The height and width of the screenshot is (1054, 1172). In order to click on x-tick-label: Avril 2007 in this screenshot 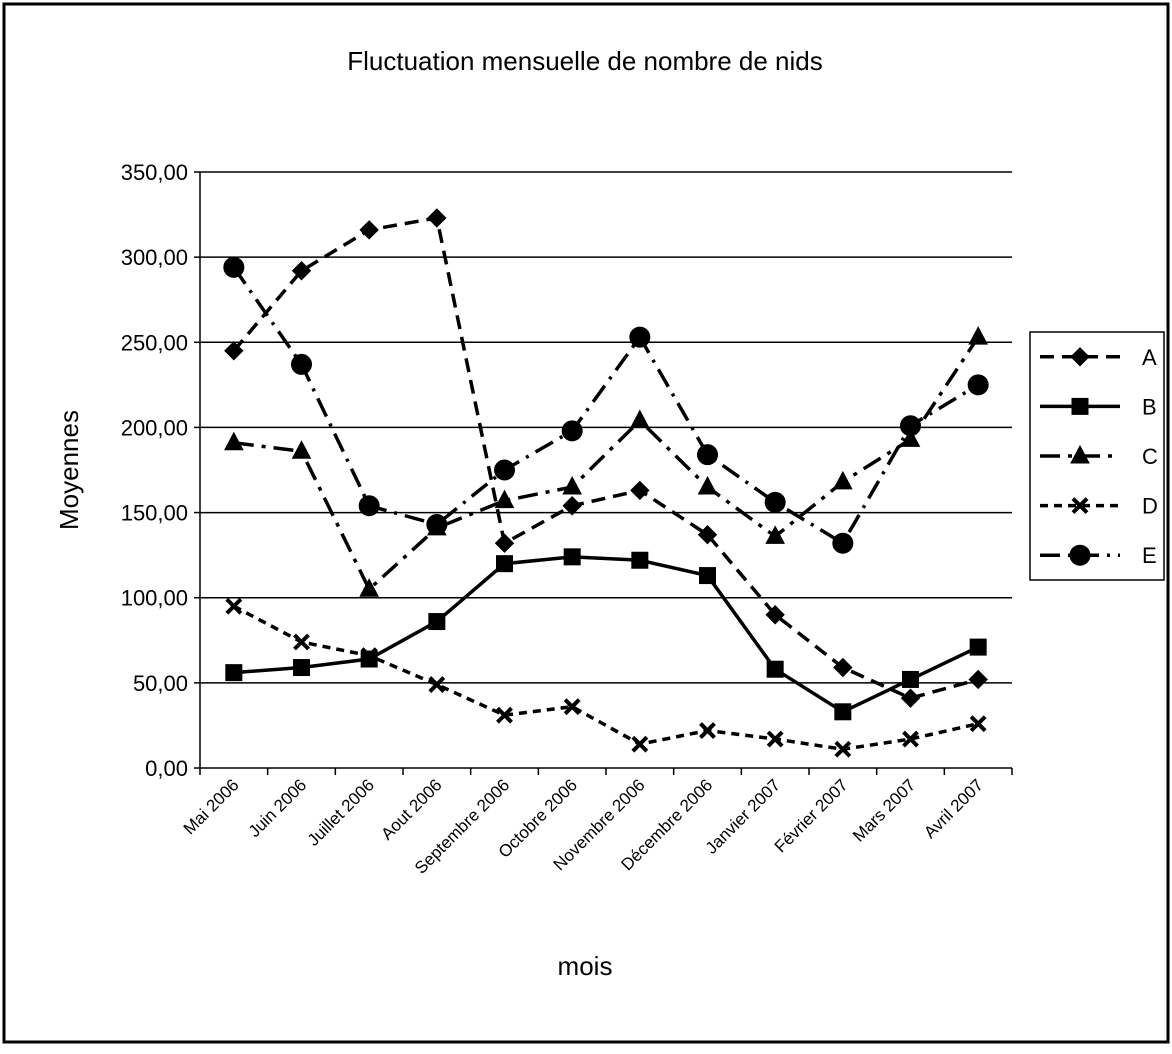, I will do `click(953, 808)`.